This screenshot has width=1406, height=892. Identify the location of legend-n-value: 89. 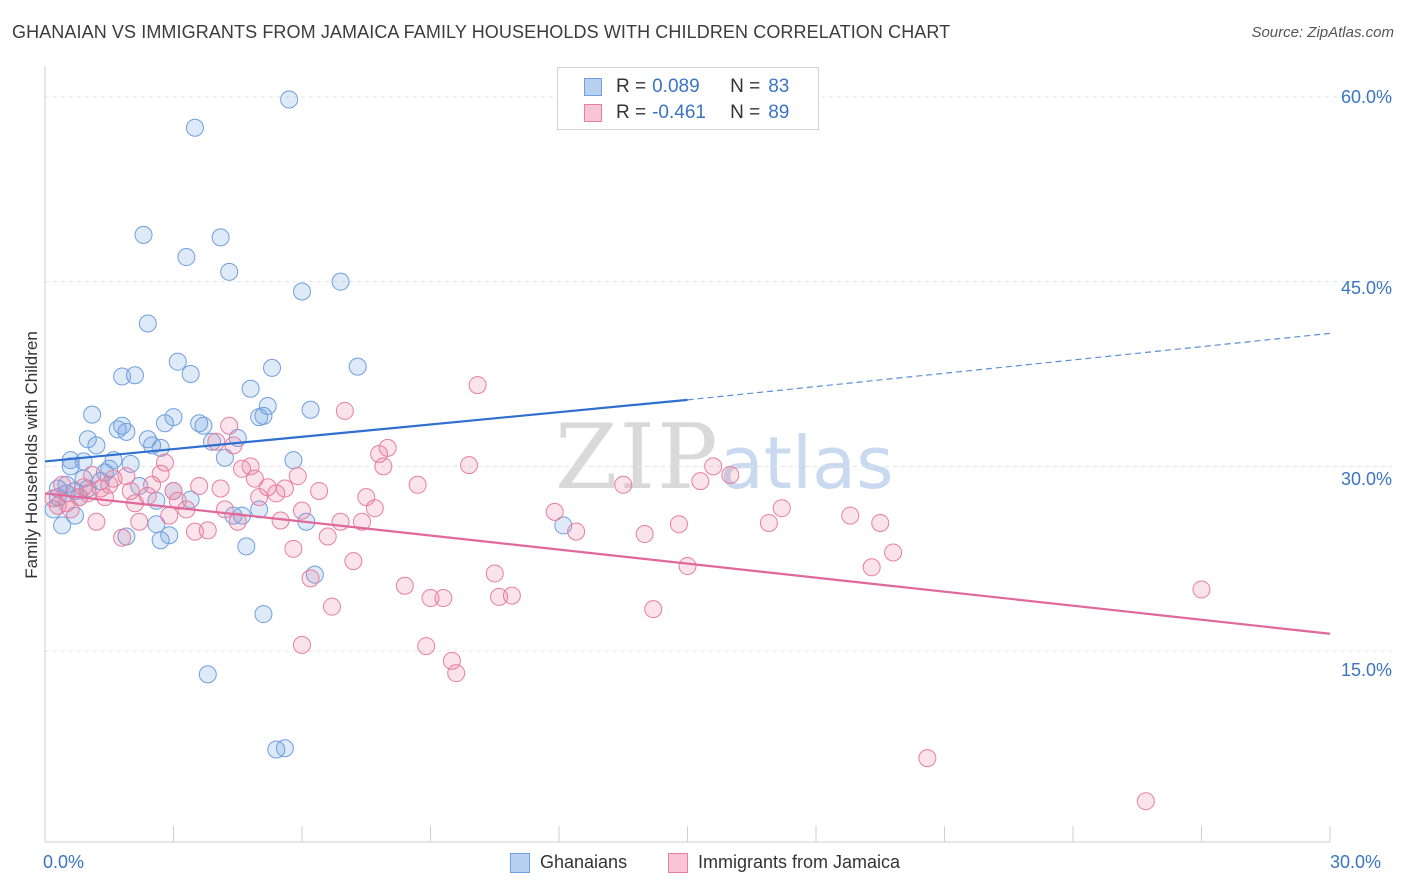
(779, 112).